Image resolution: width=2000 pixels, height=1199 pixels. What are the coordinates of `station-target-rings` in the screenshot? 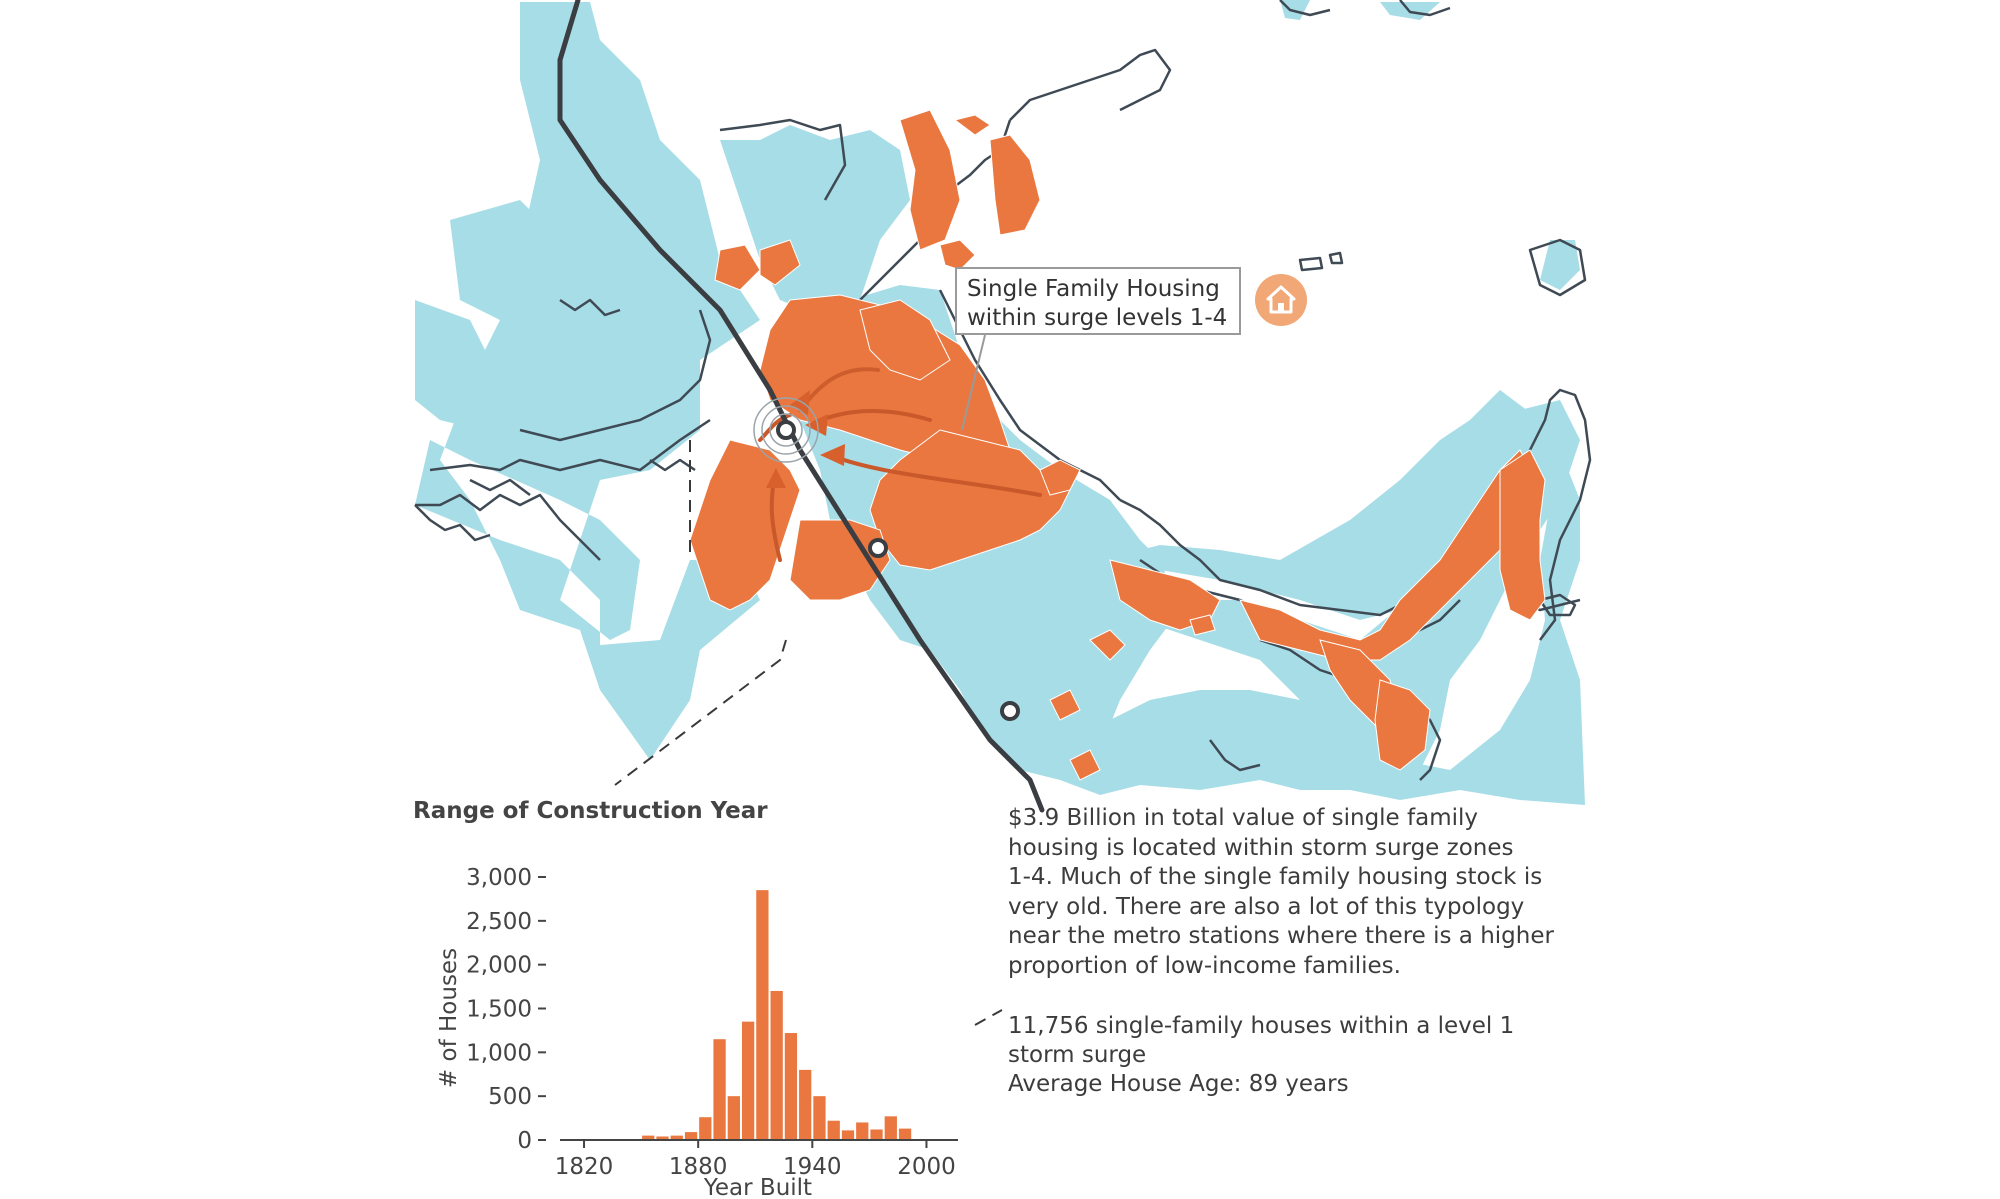 It's located at (786, 430).